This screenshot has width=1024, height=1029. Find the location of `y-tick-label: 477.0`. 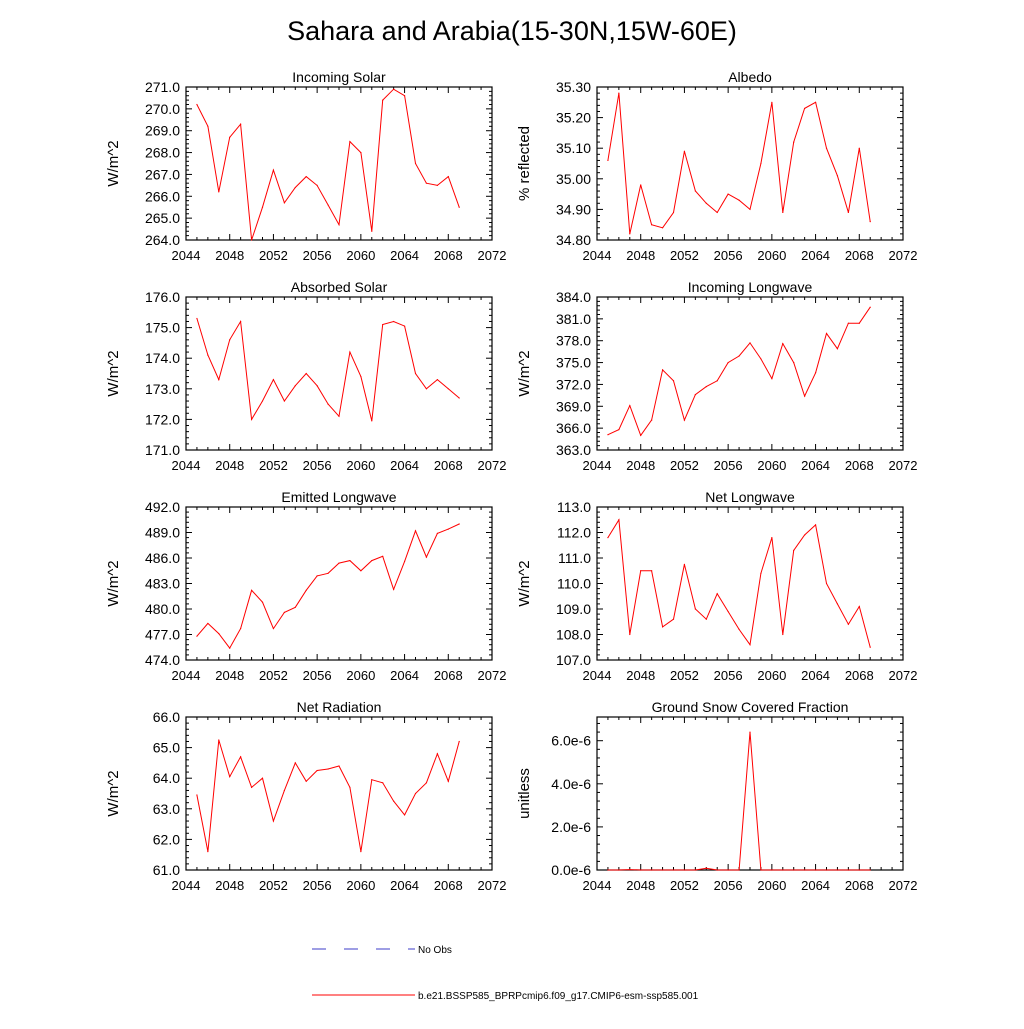

y-tick-label: 477.0 is located at coordinates (162, 635).